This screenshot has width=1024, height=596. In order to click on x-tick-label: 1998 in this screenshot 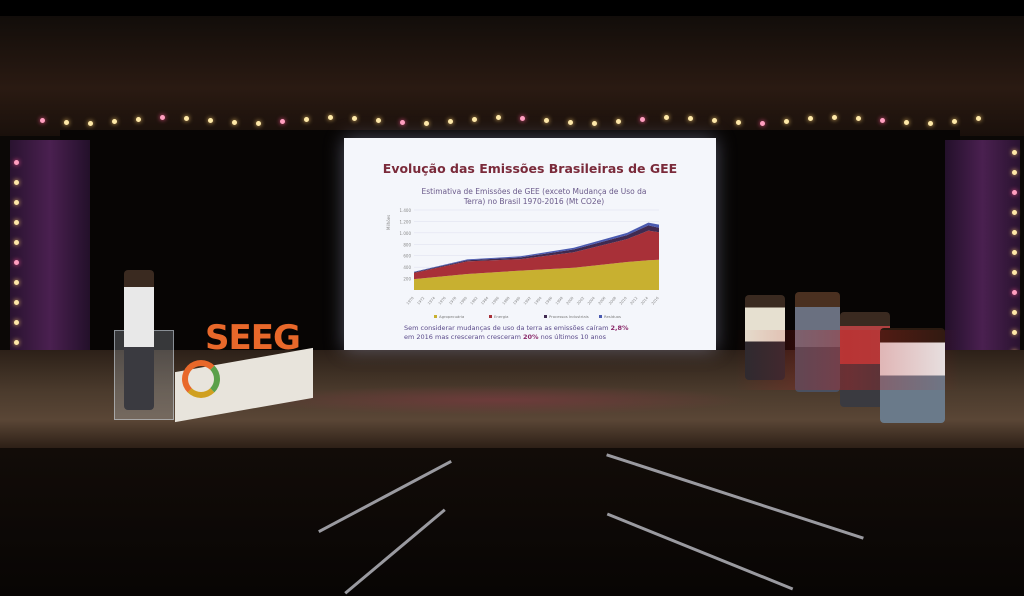, I will do `click(559, 301)`.